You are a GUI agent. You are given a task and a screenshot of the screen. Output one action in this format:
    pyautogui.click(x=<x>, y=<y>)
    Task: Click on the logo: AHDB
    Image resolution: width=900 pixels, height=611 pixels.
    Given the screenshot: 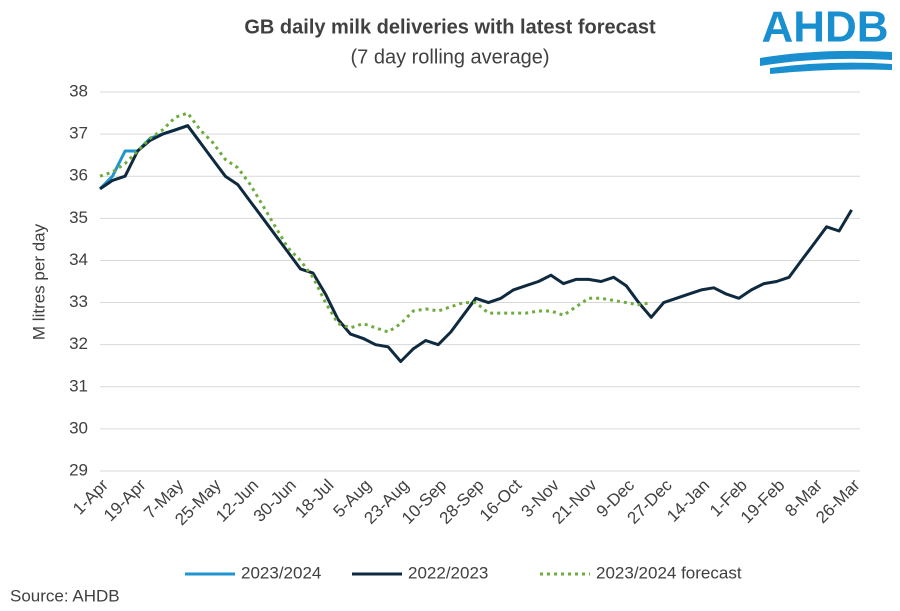 What is the action you would take?
    pyautogui.click(x=826, y=38)
    